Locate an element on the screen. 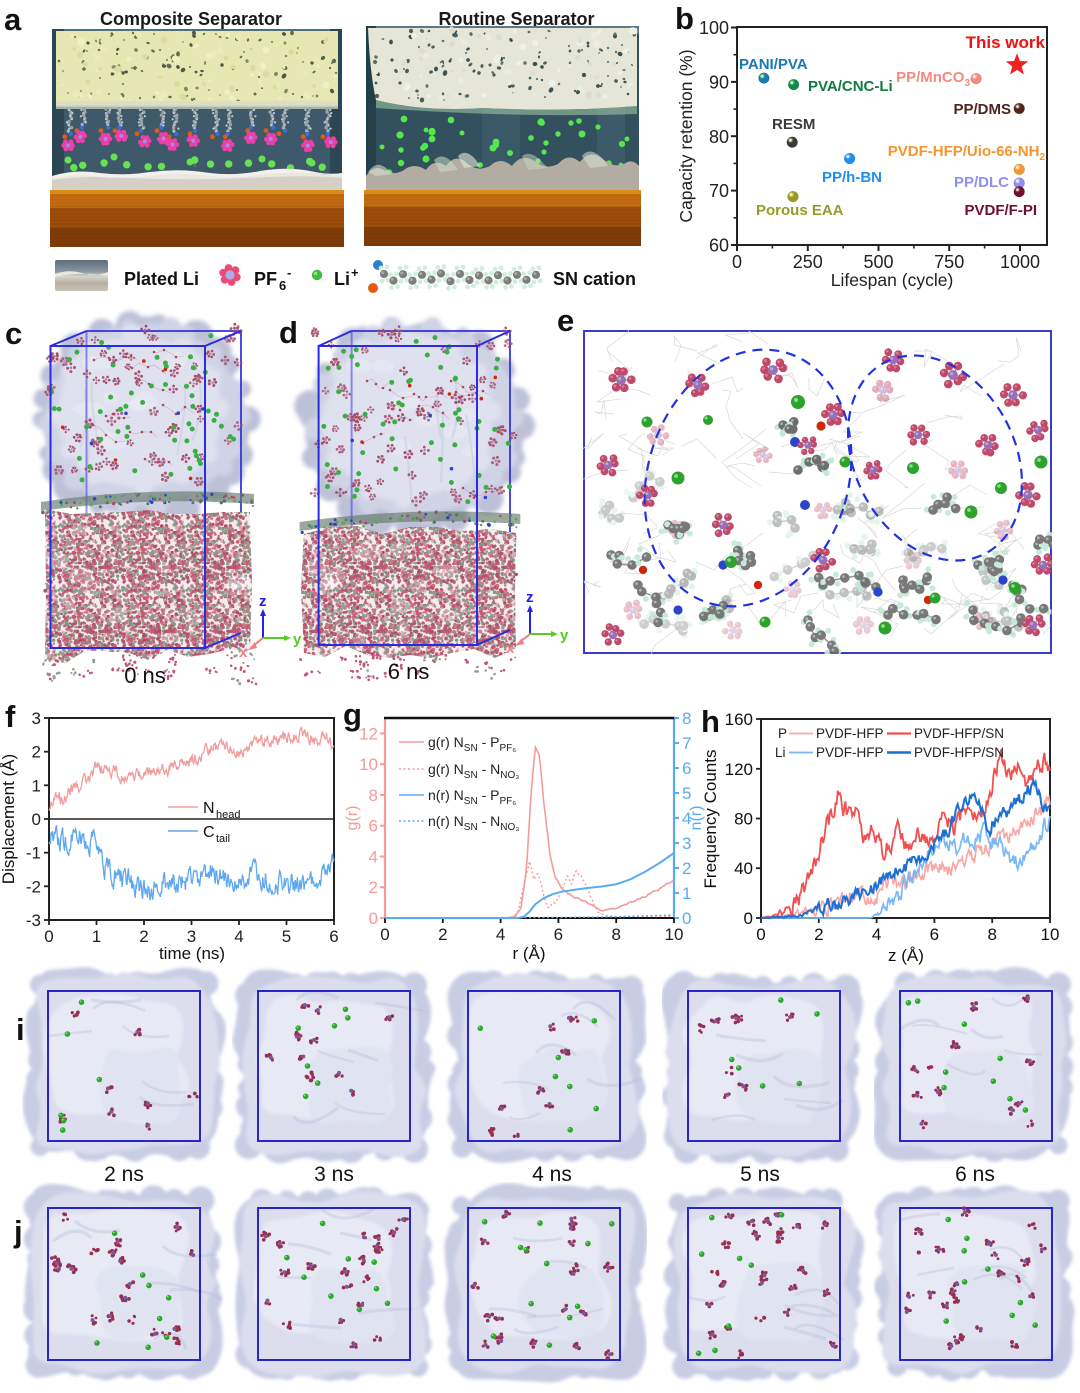 This screenshot has height=1393, width=1080. svg-text: 70 is located at coordinates (719, 191).